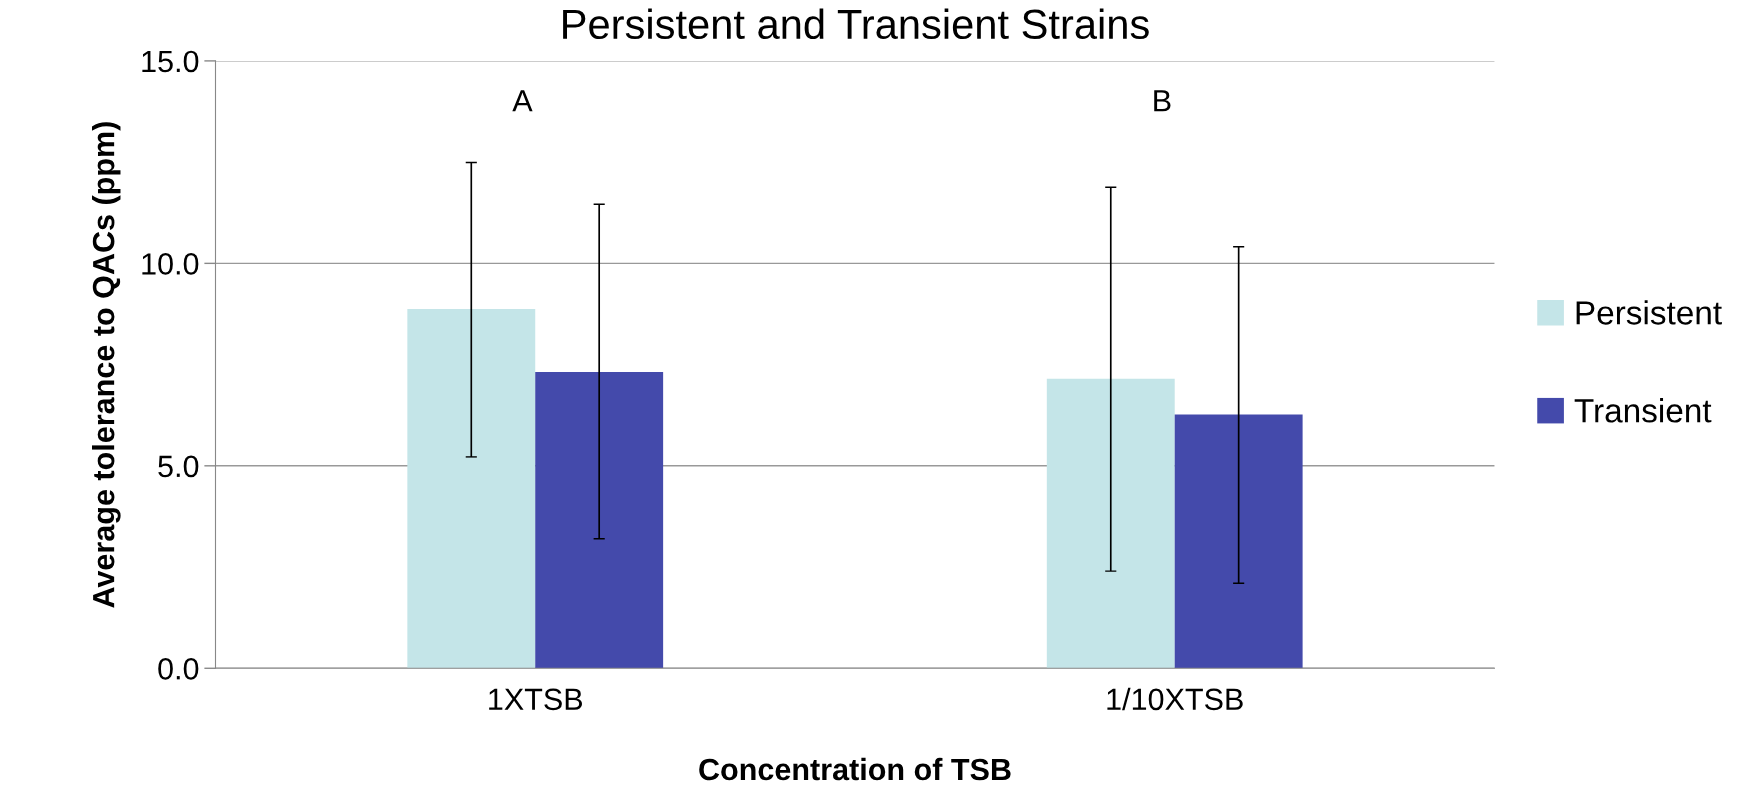 The width and height of the screenshot is (1752, 812). I want to click on y-tick-label: 15.0, so click(170, 61).